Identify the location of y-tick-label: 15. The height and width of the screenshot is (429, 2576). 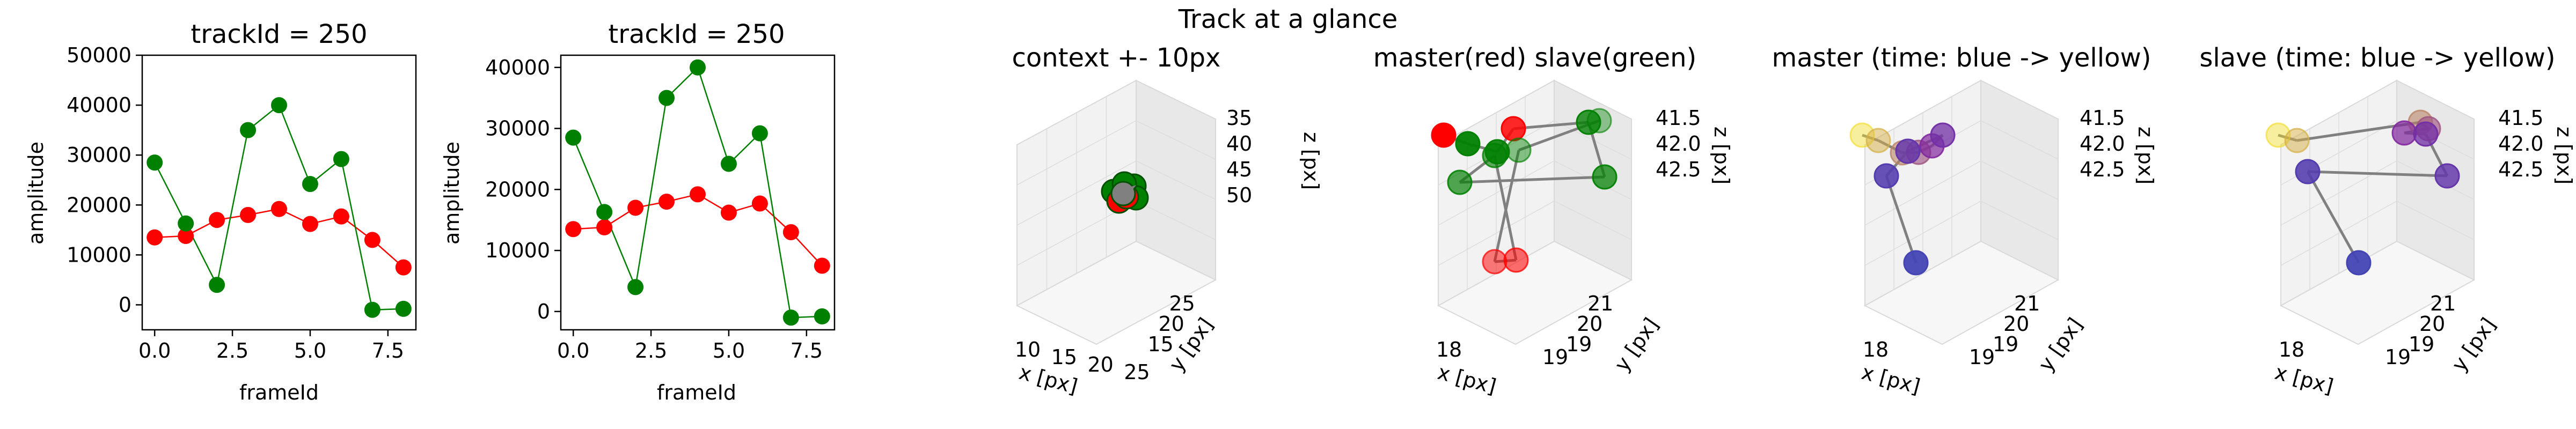
(1161, 344).